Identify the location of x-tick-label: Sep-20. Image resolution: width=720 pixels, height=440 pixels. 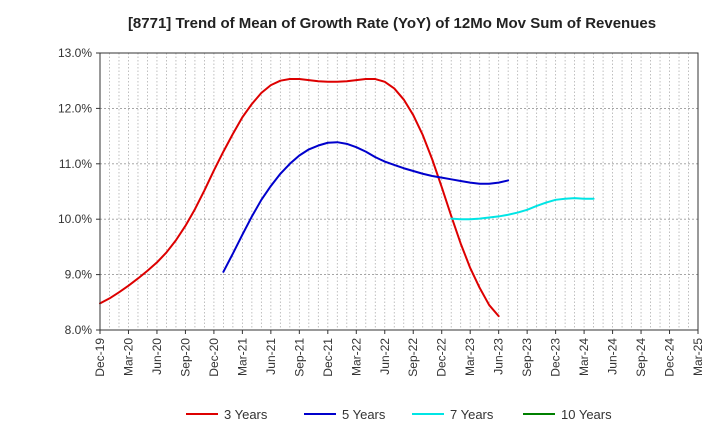
(185, 357).